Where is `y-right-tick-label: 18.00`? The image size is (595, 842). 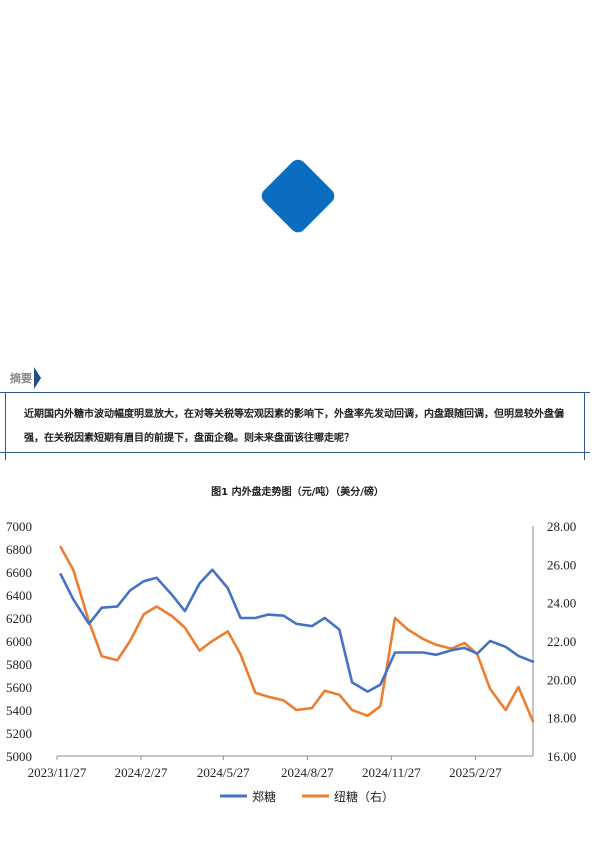
y-right-tick-label: 18.00 is located at coordinates (561, 718).